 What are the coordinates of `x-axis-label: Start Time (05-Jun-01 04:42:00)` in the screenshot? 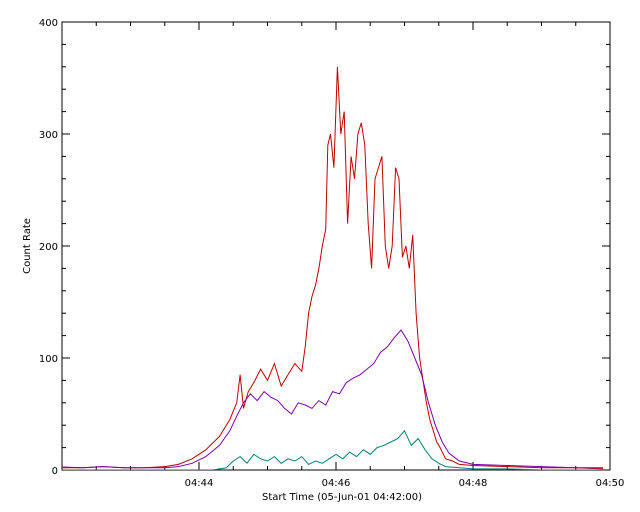 It's located at (342, 497).